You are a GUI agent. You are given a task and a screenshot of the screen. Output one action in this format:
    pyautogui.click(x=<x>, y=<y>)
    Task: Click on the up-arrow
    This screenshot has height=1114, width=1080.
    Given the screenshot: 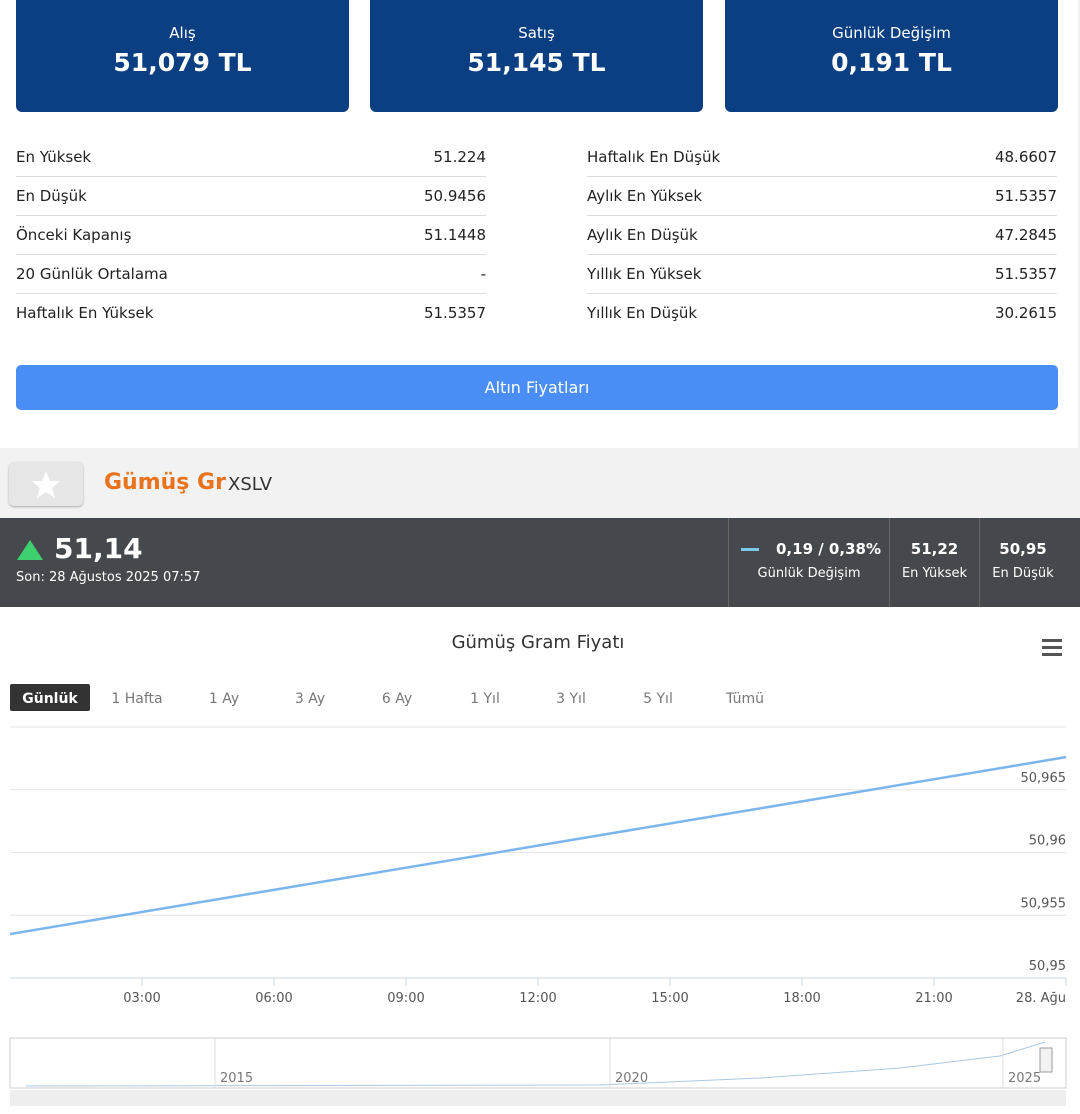 What is the action you would take?
    pyautogui.click(x=30, y=550)
    